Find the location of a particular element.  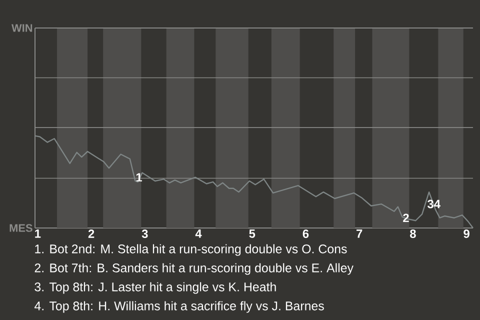

x-tick-label: 3 is located at coordinates (145, 234).